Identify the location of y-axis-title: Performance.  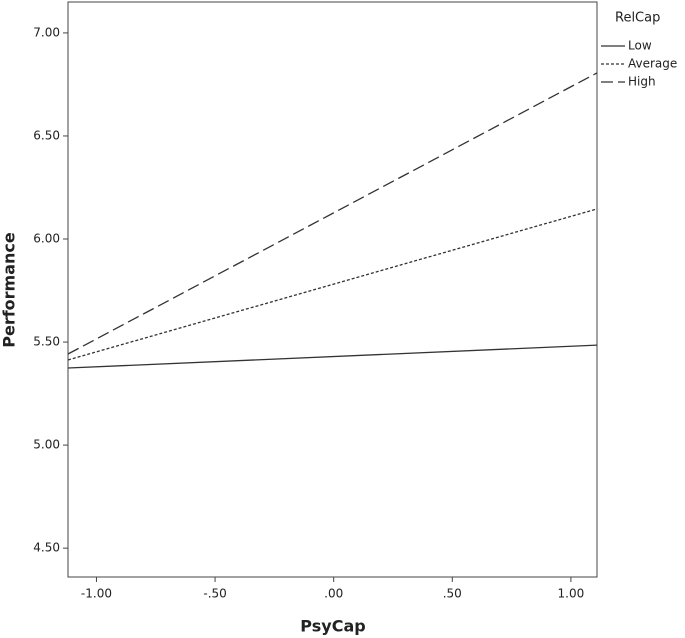
(9, 290).